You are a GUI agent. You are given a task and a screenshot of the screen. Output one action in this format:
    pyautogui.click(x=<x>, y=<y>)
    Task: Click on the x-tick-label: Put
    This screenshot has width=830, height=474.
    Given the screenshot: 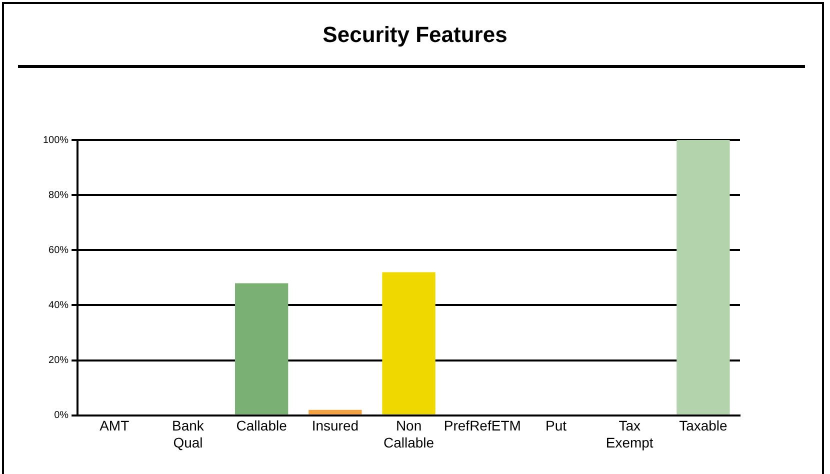 What is the action you would take?
    pyautogui.click(x=556, y=426)
    